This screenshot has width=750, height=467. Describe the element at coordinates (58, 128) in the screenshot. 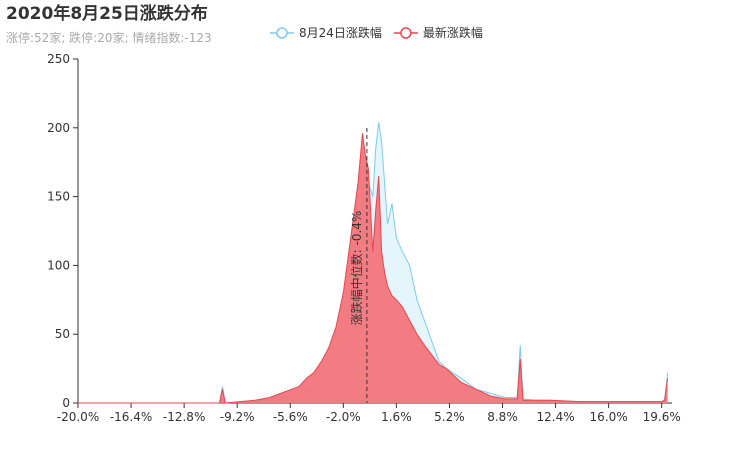

I see `y-tick-label: 200` at that location.